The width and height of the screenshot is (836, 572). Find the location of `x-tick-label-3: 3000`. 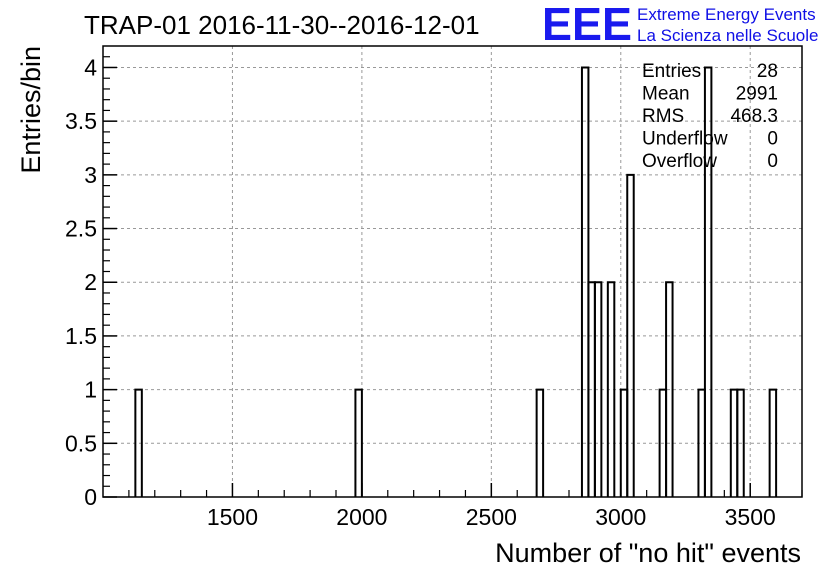

x-tick-label-3: 3000 is located at coordinates (620, 517).